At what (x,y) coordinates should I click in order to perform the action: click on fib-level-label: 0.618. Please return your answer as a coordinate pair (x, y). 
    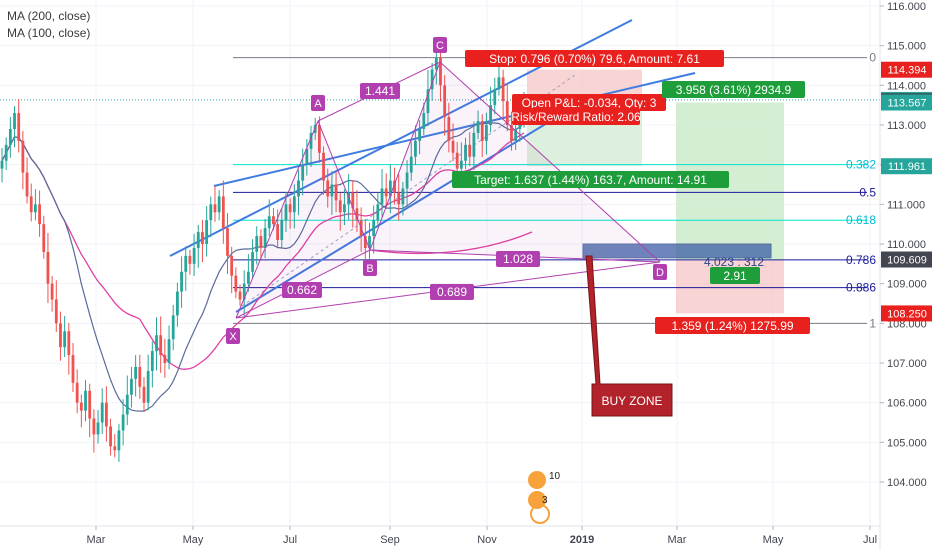
    Looking at the image, I should click on (861, 220).